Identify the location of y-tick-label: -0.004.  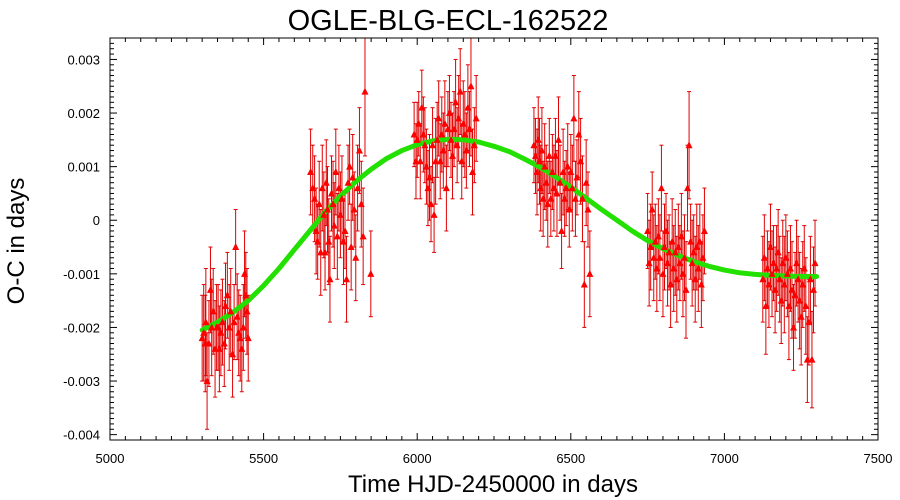
(81, 435).